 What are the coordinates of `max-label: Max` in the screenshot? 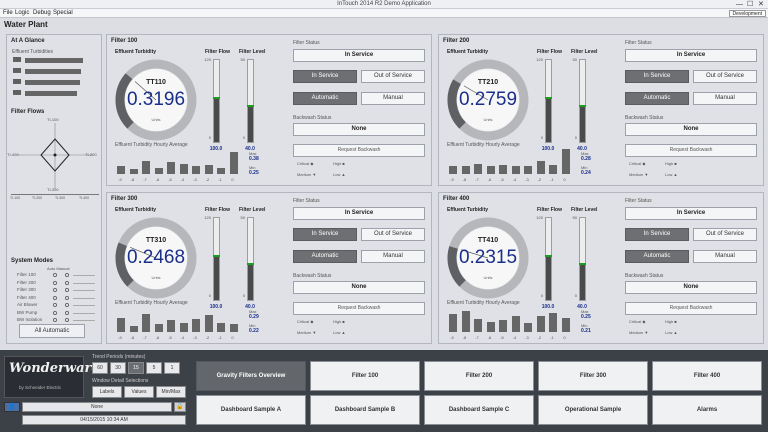 It's located at (253, 153).